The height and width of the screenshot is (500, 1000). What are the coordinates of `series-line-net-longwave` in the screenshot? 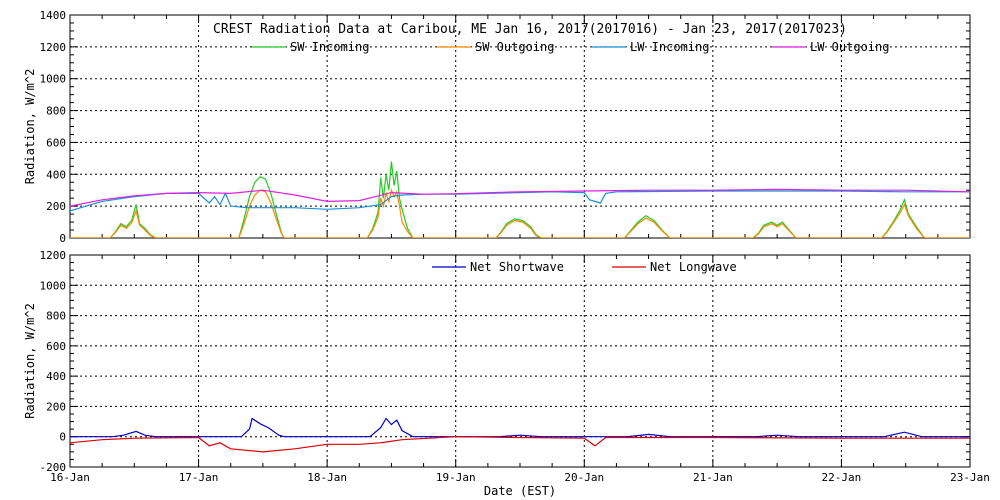 It's located at (520, 444).